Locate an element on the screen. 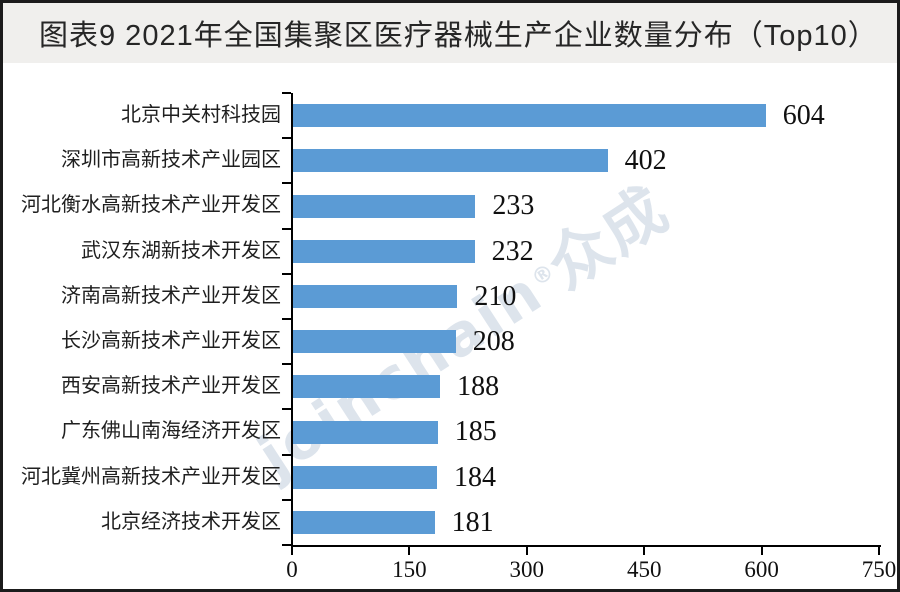 The height and width of the screenshot is (592, 900). bar-value-label: 181 is located at coordinates (472, 522).